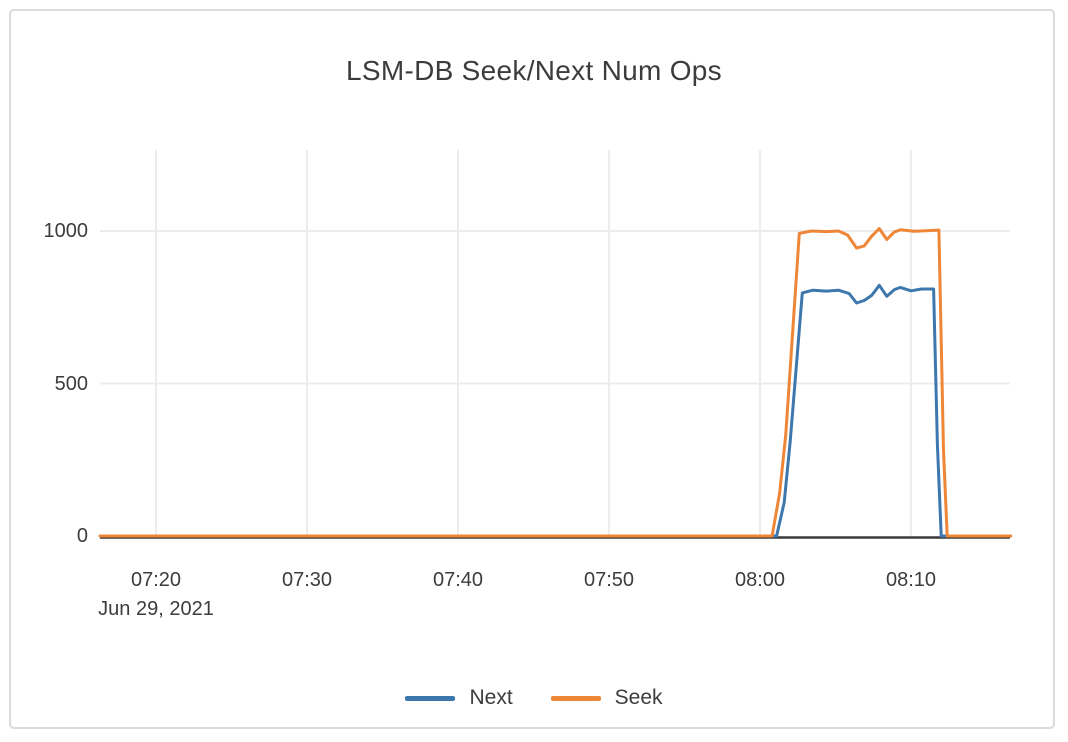  What do you see at coordinates (459, 698) in the screenshot?
I see `legend-item-next: Next` at bounding box center [459, 698].